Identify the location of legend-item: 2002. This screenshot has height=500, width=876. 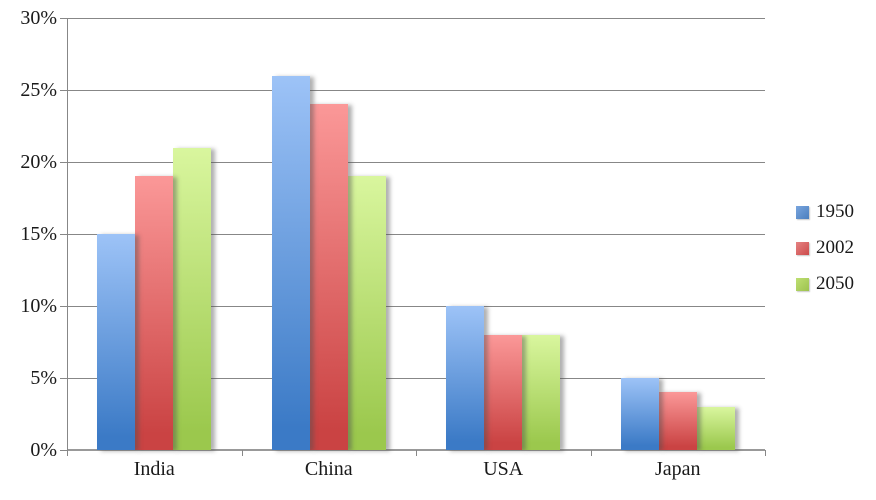
(825, 248).